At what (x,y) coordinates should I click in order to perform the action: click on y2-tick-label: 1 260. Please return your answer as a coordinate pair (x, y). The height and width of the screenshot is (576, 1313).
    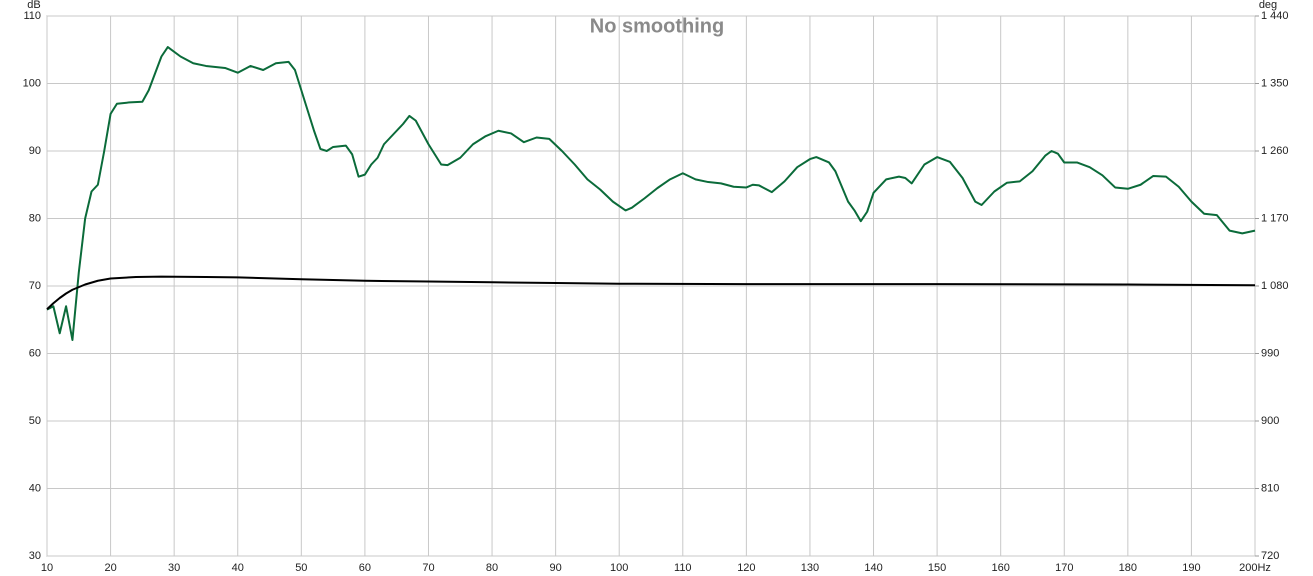
    Looking at the image, I should click on (1275, 151).